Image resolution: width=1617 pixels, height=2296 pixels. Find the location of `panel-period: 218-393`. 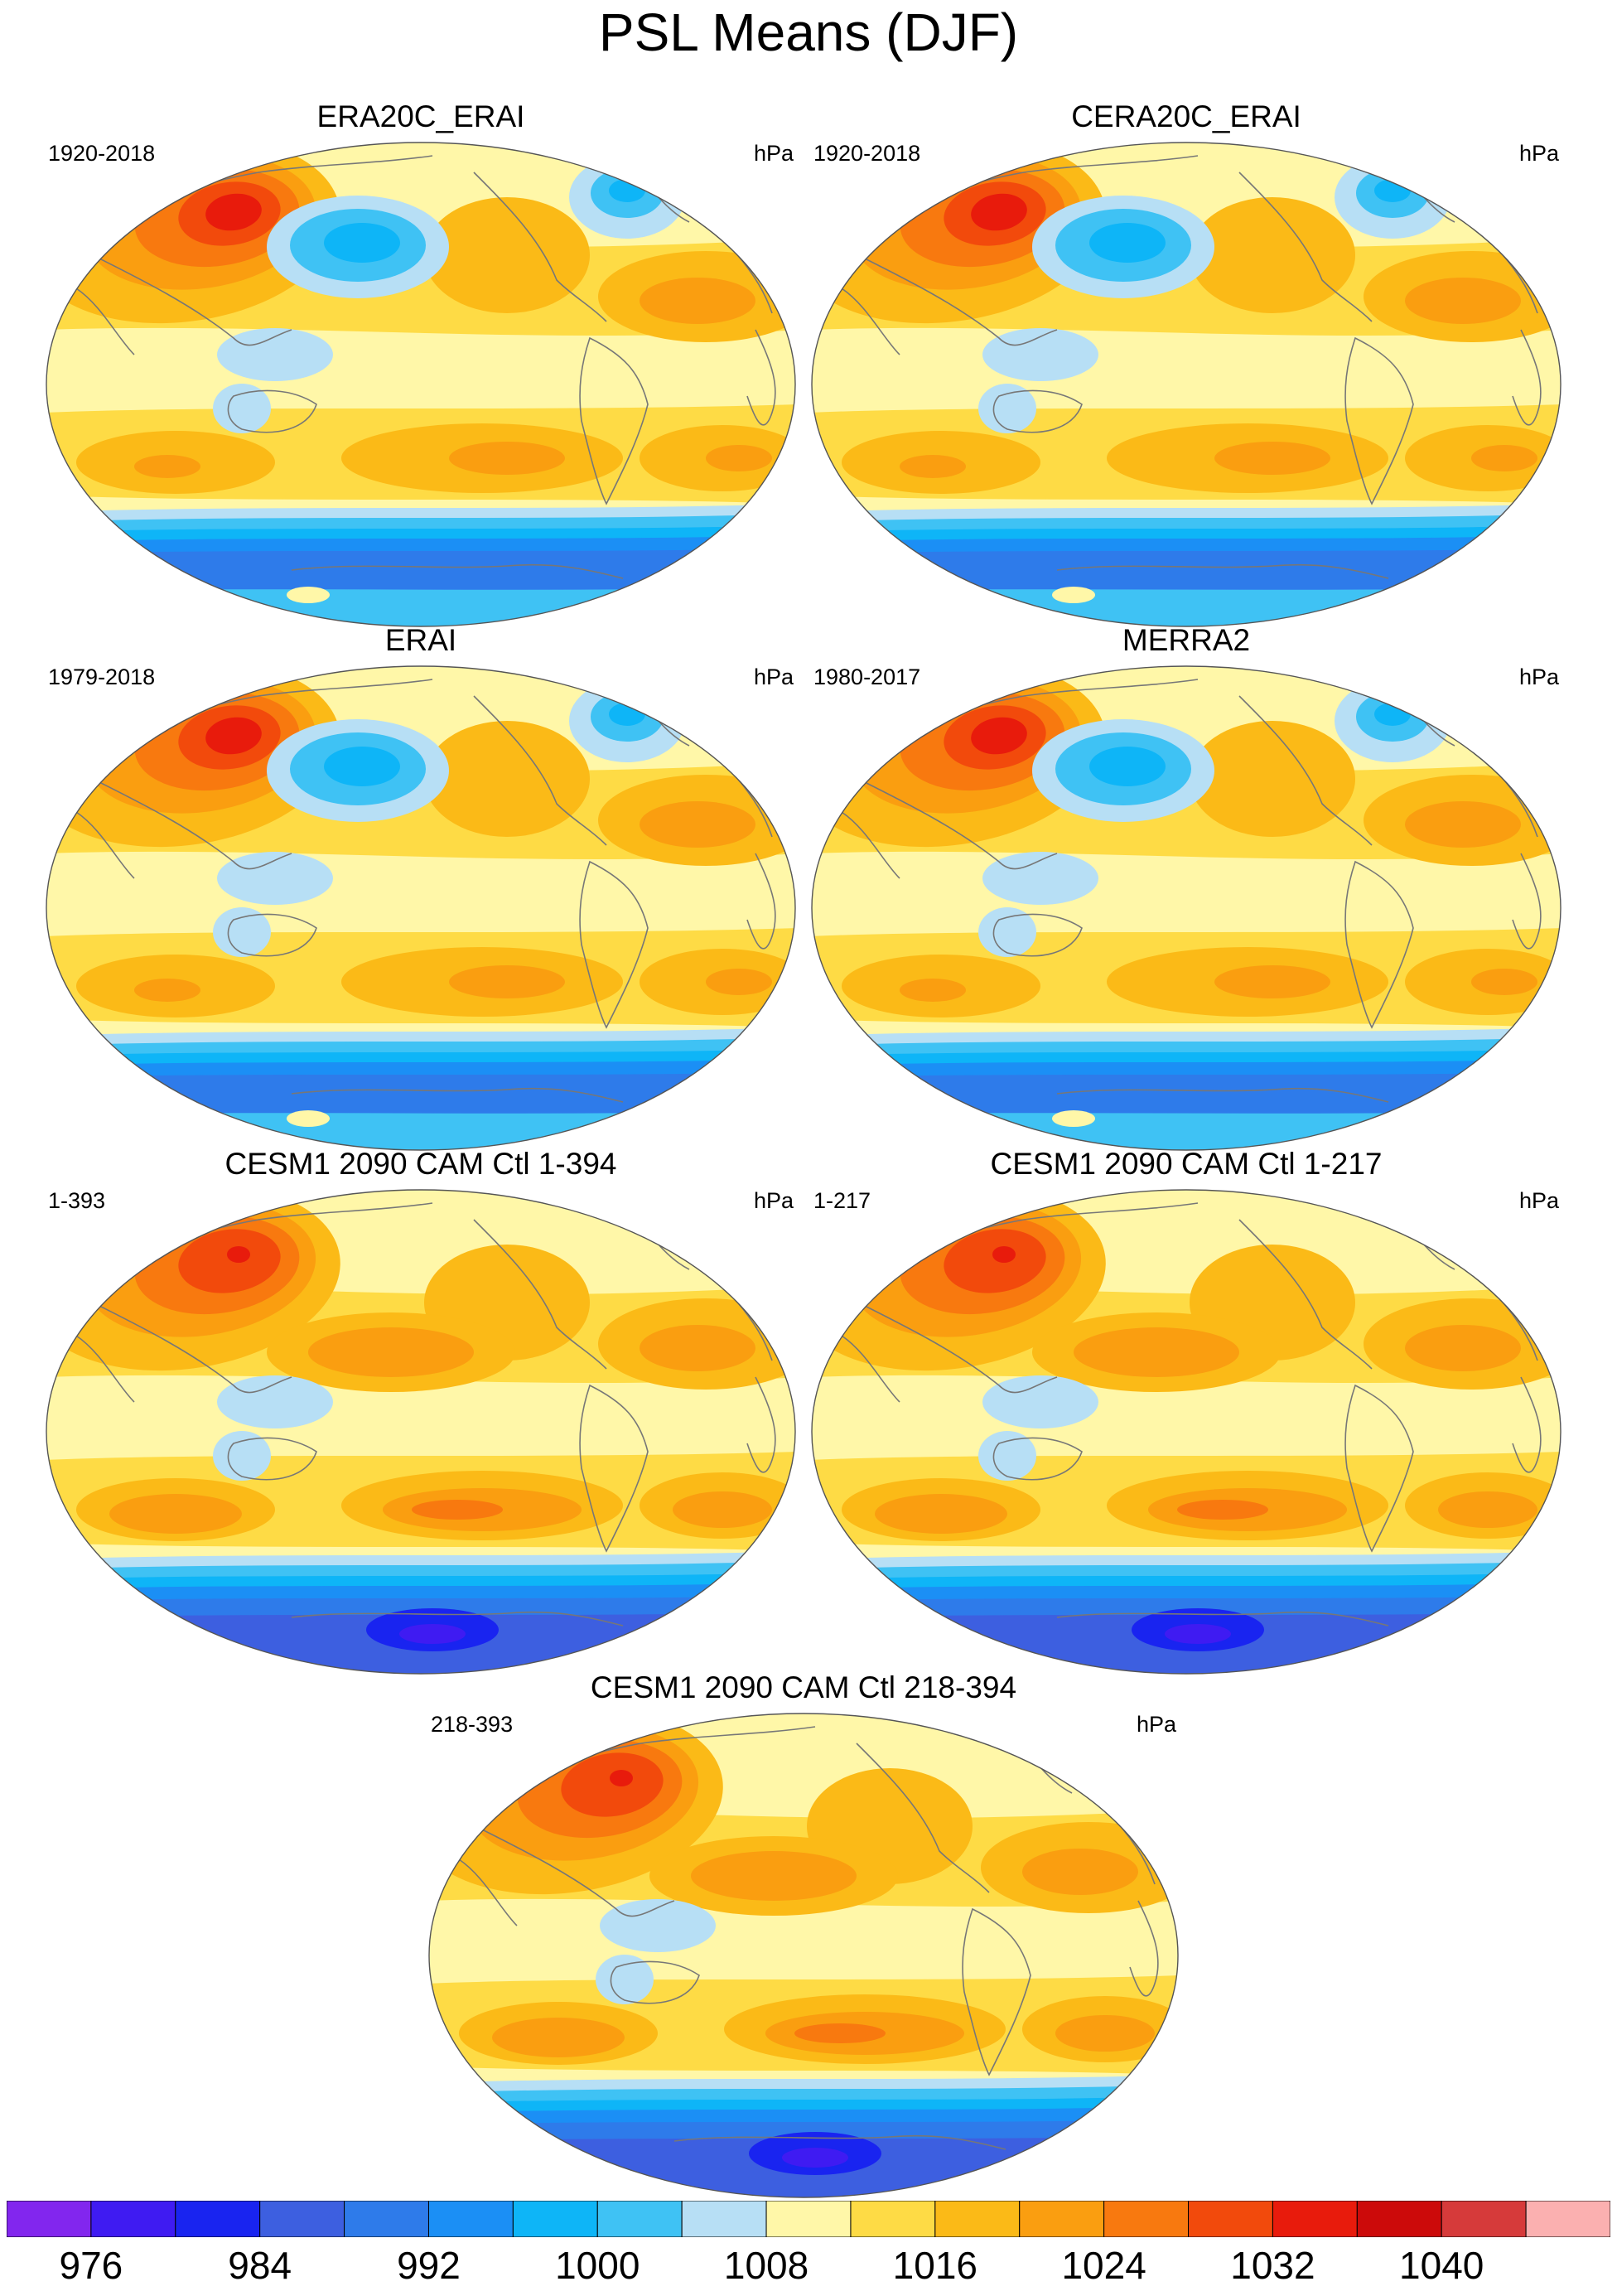

panel-period: 218-393 is located at coordinates (472, 1725).